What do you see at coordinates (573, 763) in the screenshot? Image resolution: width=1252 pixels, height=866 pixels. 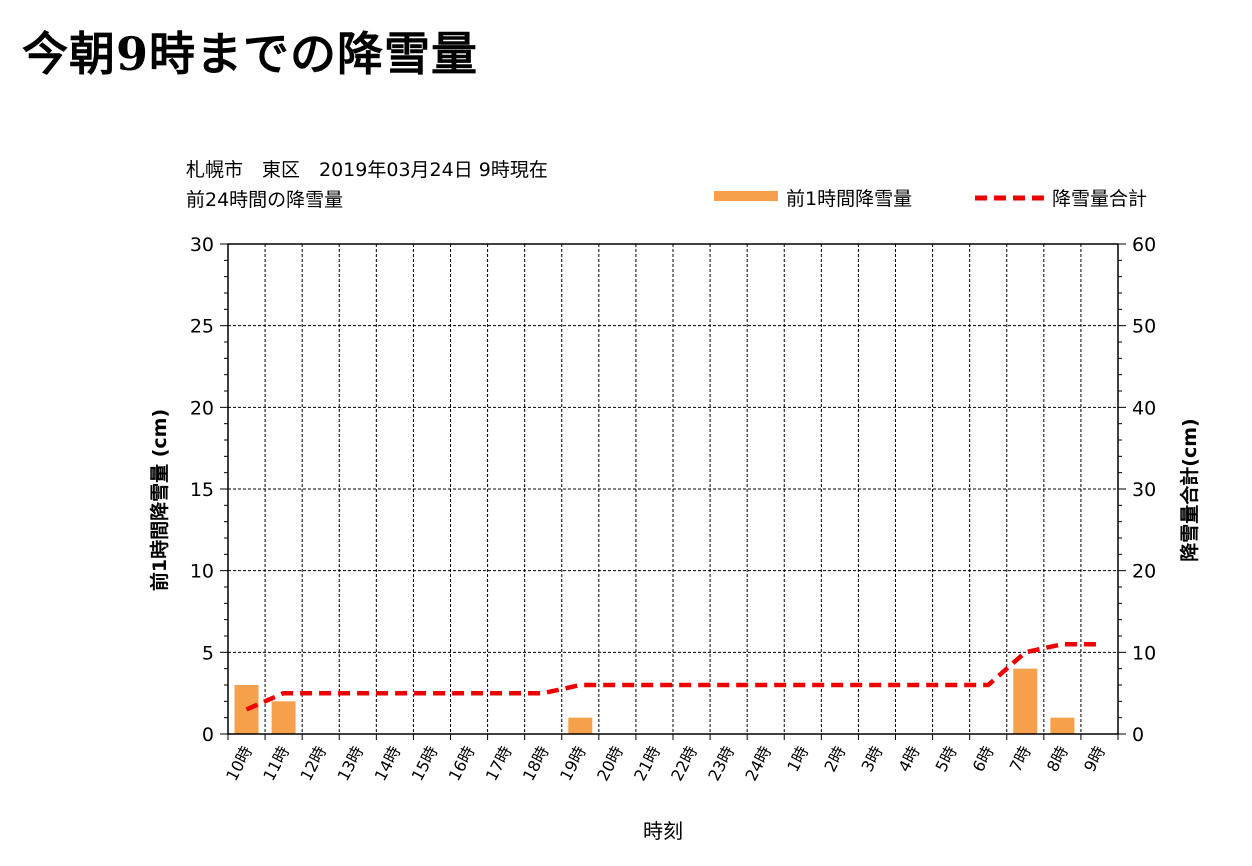 I see `x-tick-label: 19時` at bounding box center [573, 763].